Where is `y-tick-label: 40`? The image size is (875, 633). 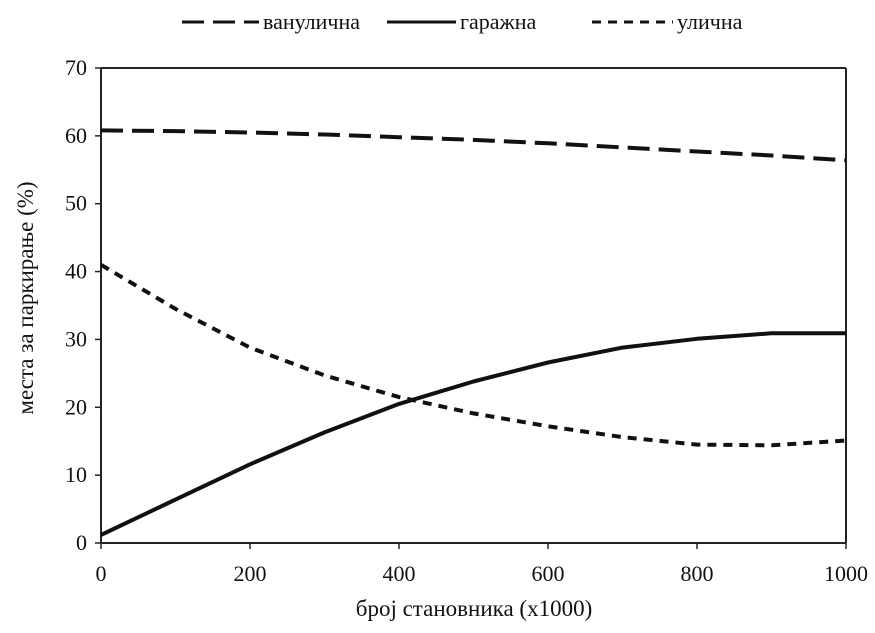
y-tick-label: 40 is located at coordinates (76, 271).